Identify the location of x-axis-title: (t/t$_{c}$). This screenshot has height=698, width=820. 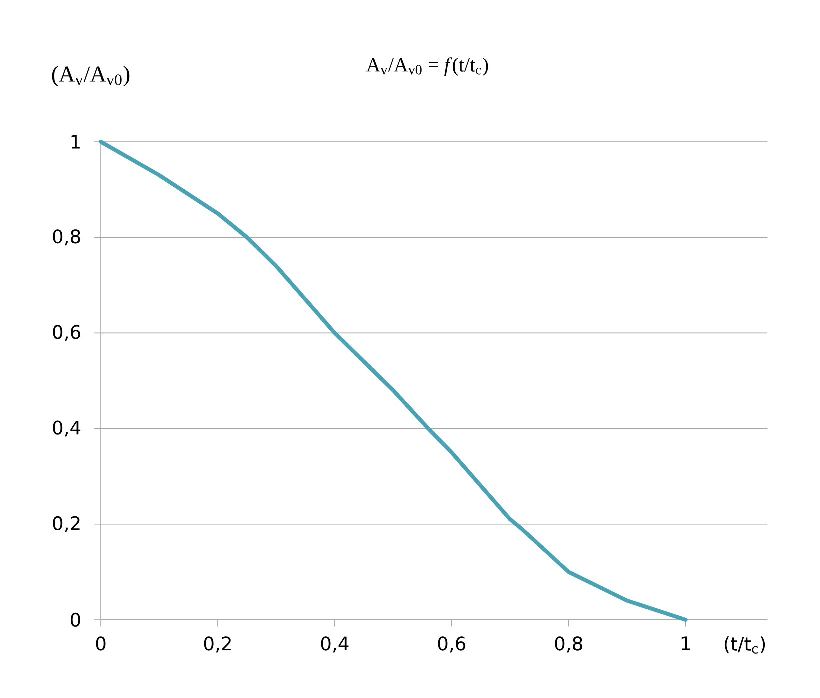
(745, 645).